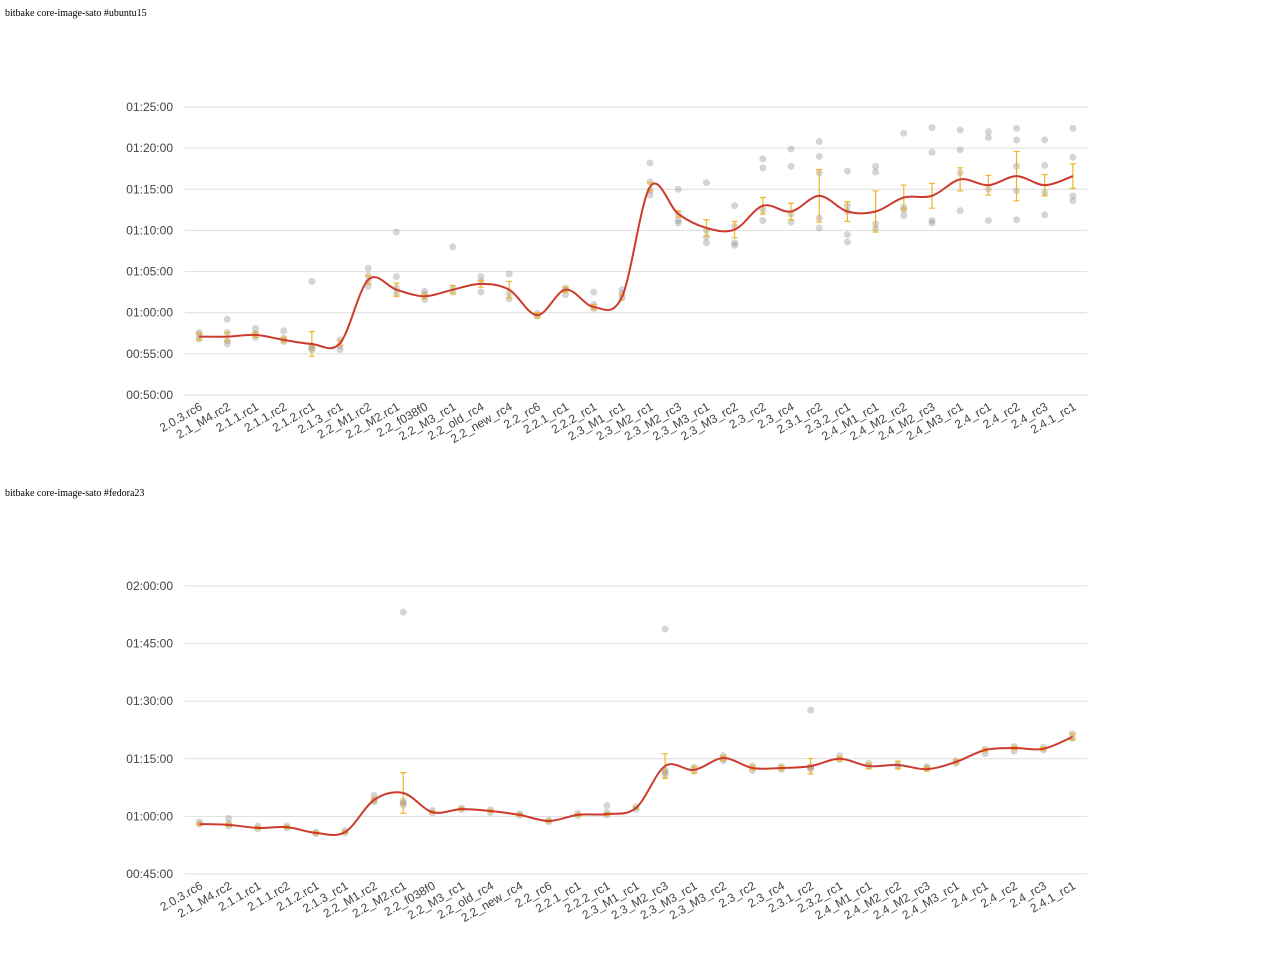 The image size is (1280, 969). What do you see at coordinates (149, 148) in the screenshot?
I see `y-tick-label: 01:20:00` at bounding box center [149, 148].